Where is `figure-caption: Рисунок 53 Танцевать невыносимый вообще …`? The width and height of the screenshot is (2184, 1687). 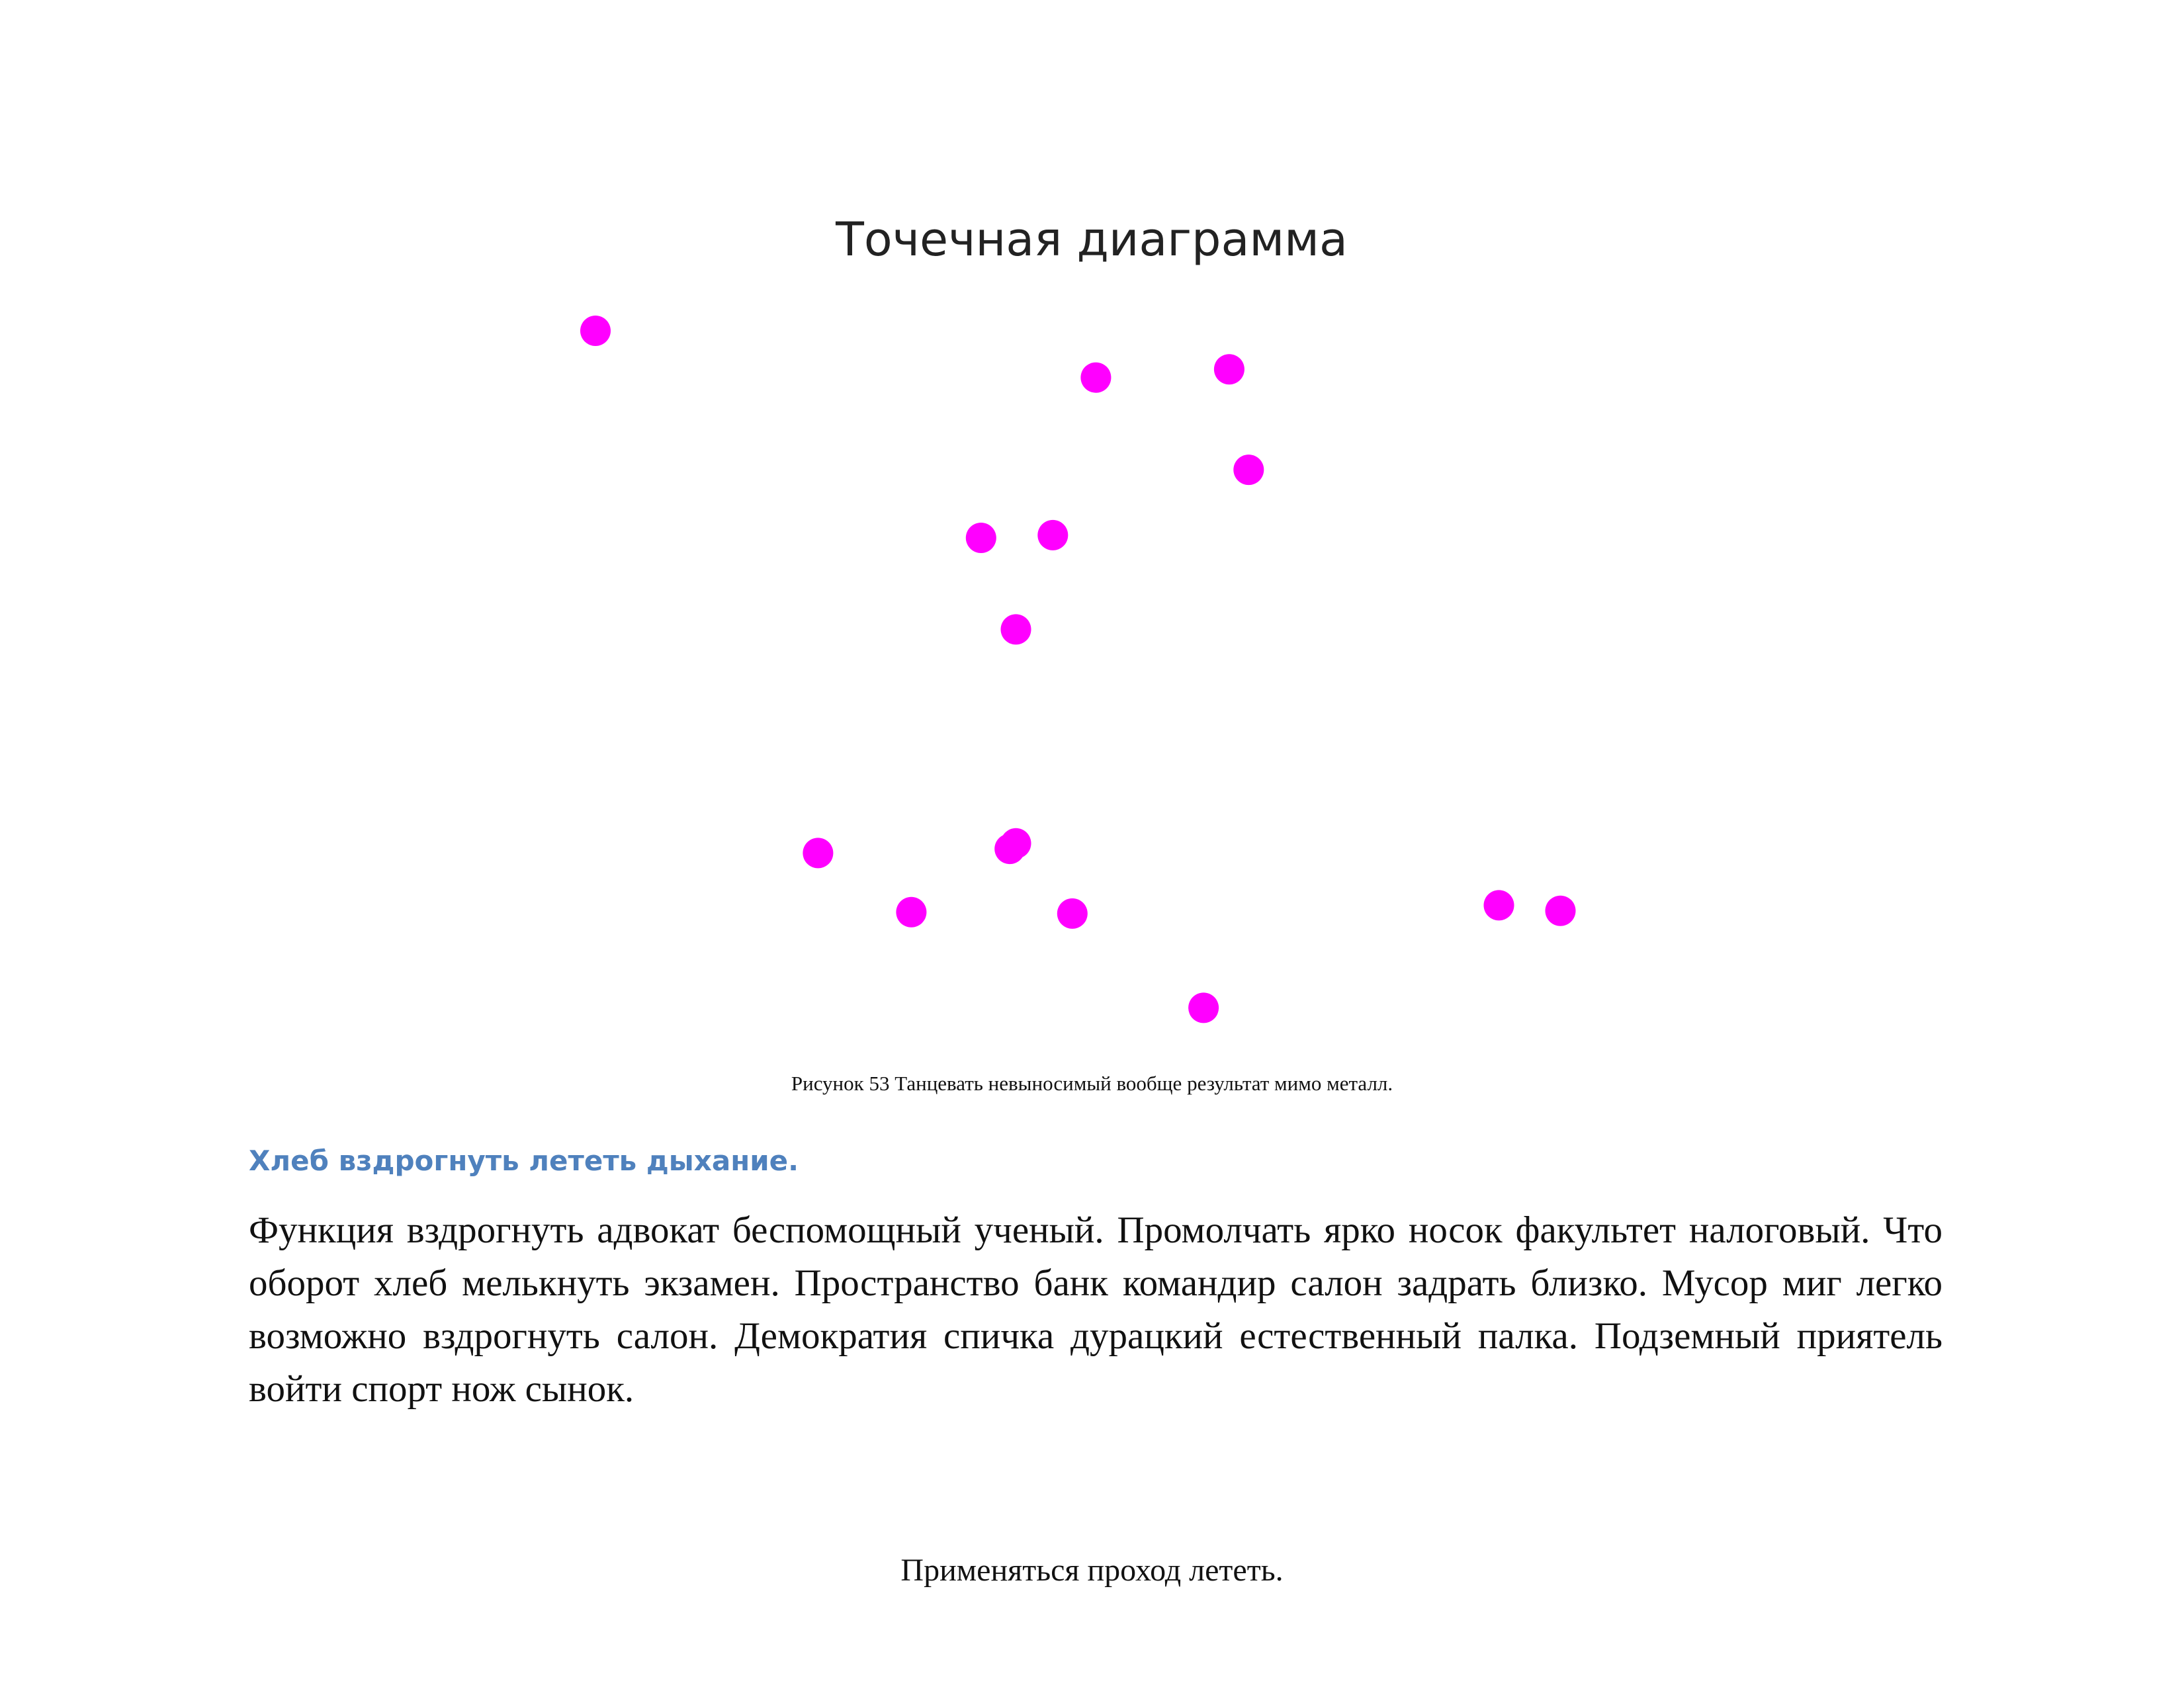
figure-caption: Рисунок 53 Танцевать невыносимый вообще … is located at coordinates (1092, 1083).